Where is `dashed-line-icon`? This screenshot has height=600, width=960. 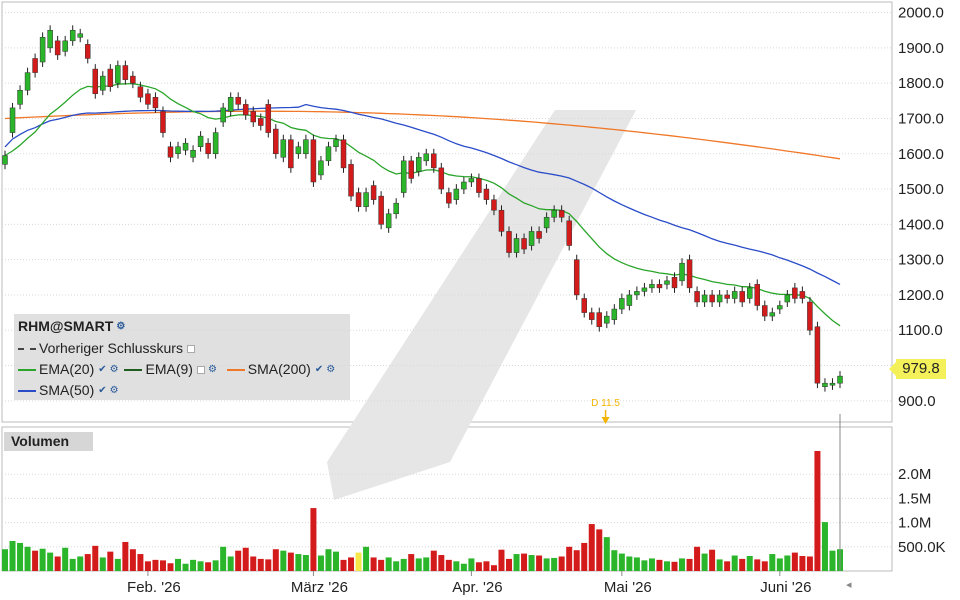
dashed-line-icon is located at coordinates (27, 349).